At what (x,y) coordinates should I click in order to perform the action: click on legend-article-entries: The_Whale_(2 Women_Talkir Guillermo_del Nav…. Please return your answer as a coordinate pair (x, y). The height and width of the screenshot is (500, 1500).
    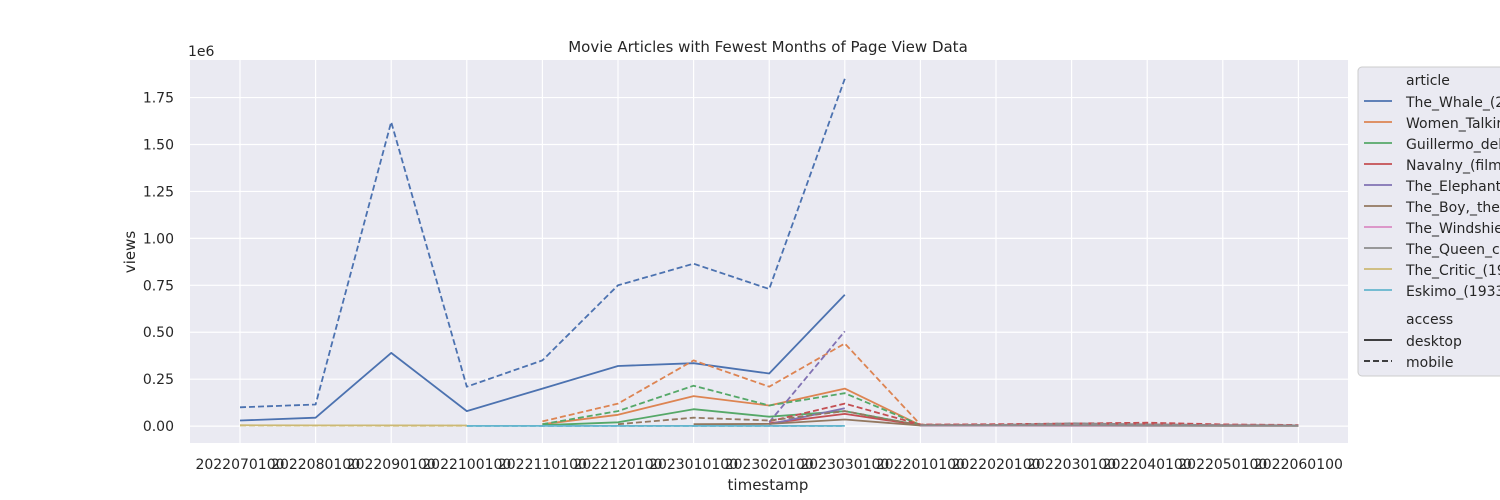
    Looking at the image, I should click on (1432, 197).